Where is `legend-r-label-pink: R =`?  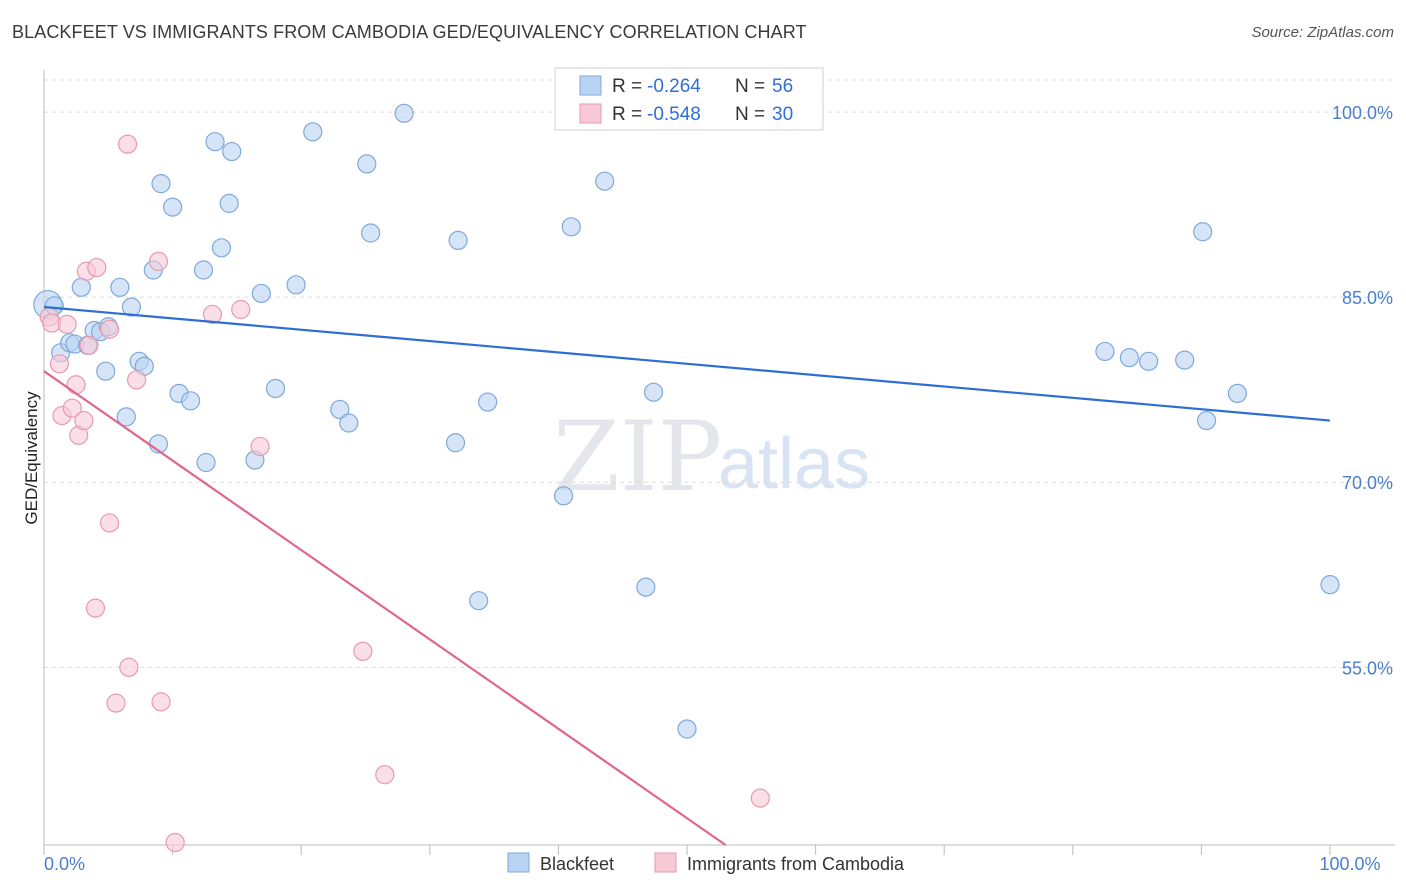
legend-r-label-pink: R = is located at coordinates (627, 114).